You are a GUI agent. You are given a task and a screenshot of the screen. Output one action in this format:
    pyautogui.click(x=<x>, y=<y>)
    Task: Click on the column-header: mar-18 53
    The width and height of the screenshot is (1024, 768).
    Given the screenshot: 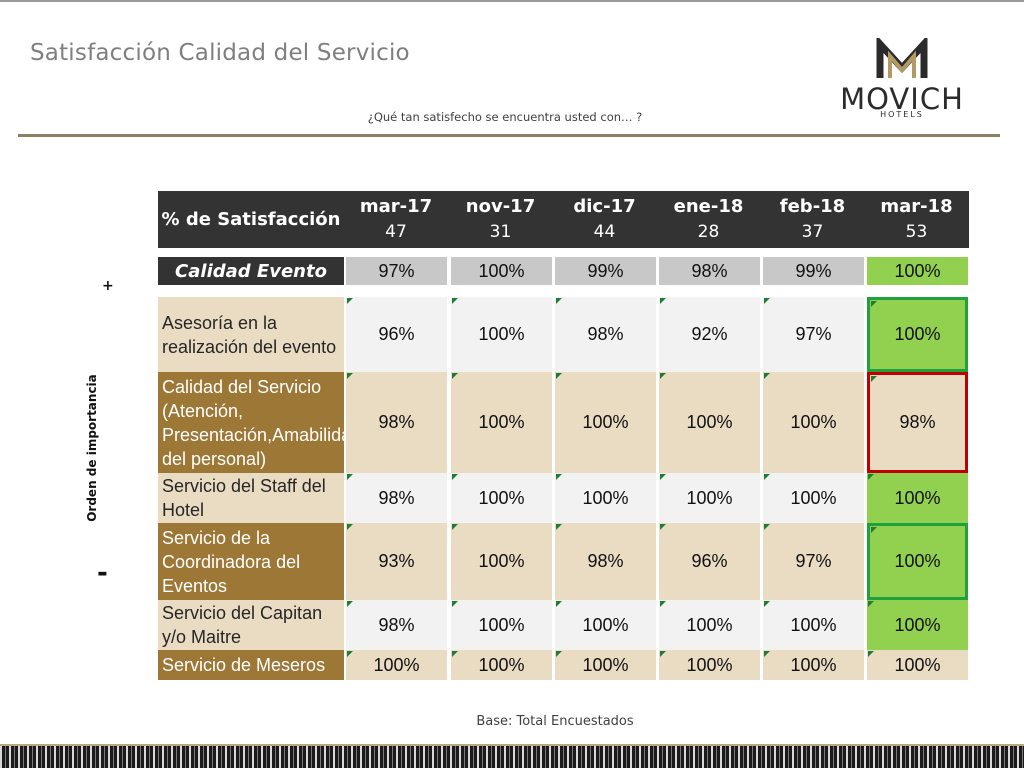 What is the action you would take?
    pyautogui.click(x=916, y=219)
    